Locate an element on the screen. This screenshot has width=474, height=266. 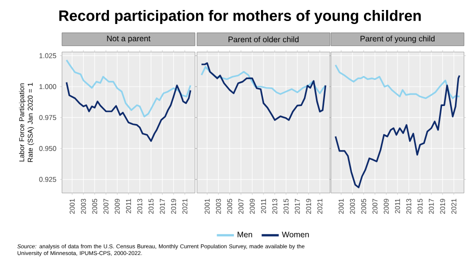
chart-subtitle: Parent of older child is located at coordinates (263, 39).